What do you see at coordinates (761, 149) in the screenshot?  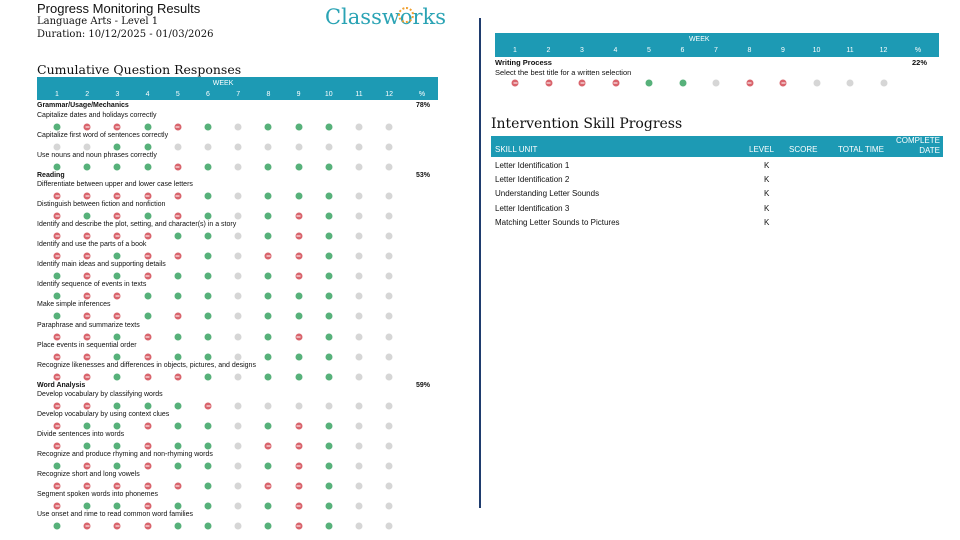 I see `column-header: LEVEL` at bounding box center [761, 149].